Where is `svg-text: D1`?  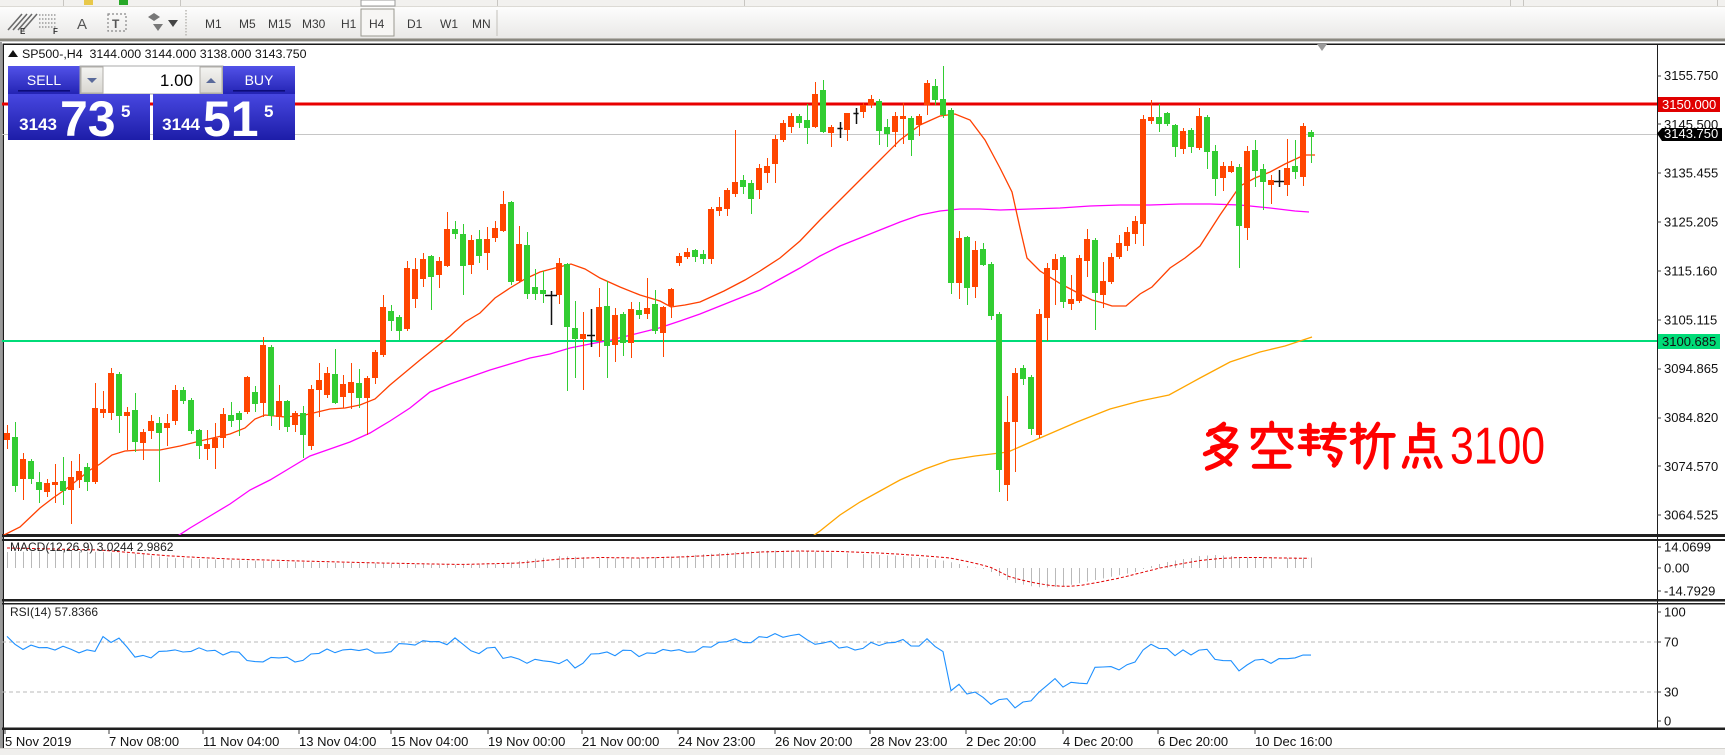 svg-text: D1 is located at coordinates (415, 24).